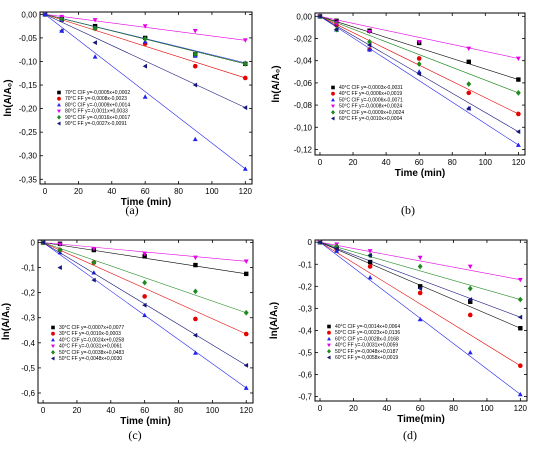 Image resolution: width=550 pixels, height=465 pixels. I want to click on y-tick-label: -0,10, so click(28, 61).